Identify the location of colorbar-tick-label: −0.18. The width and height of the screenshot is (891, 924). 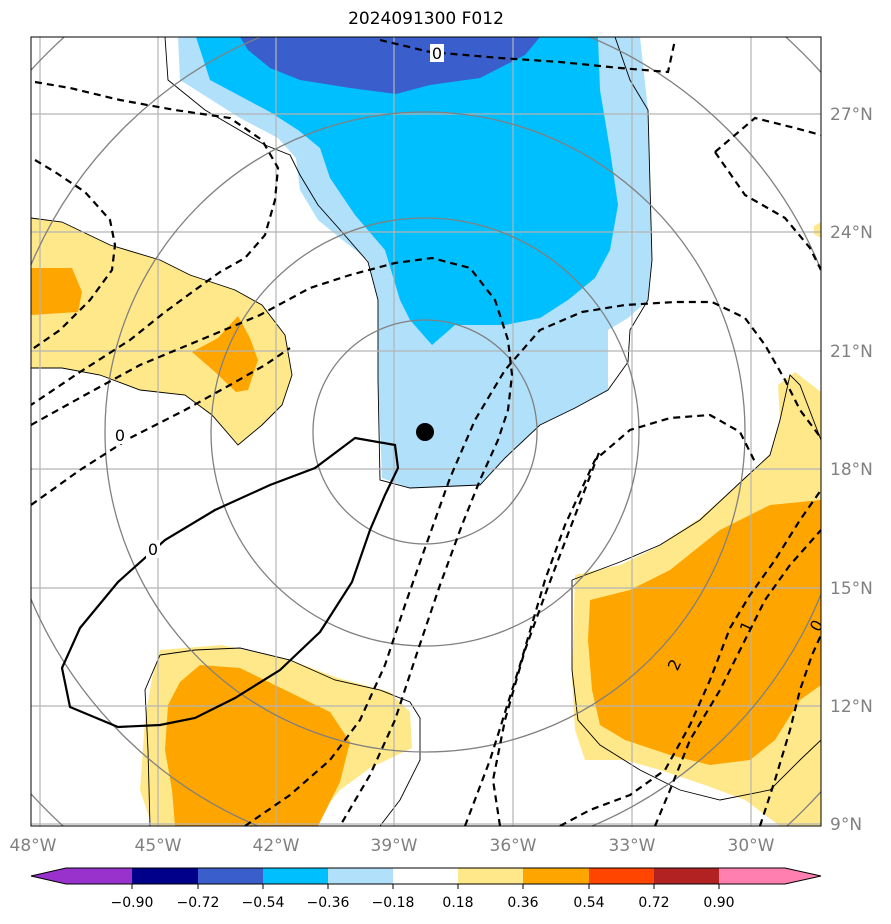
(393, 903).